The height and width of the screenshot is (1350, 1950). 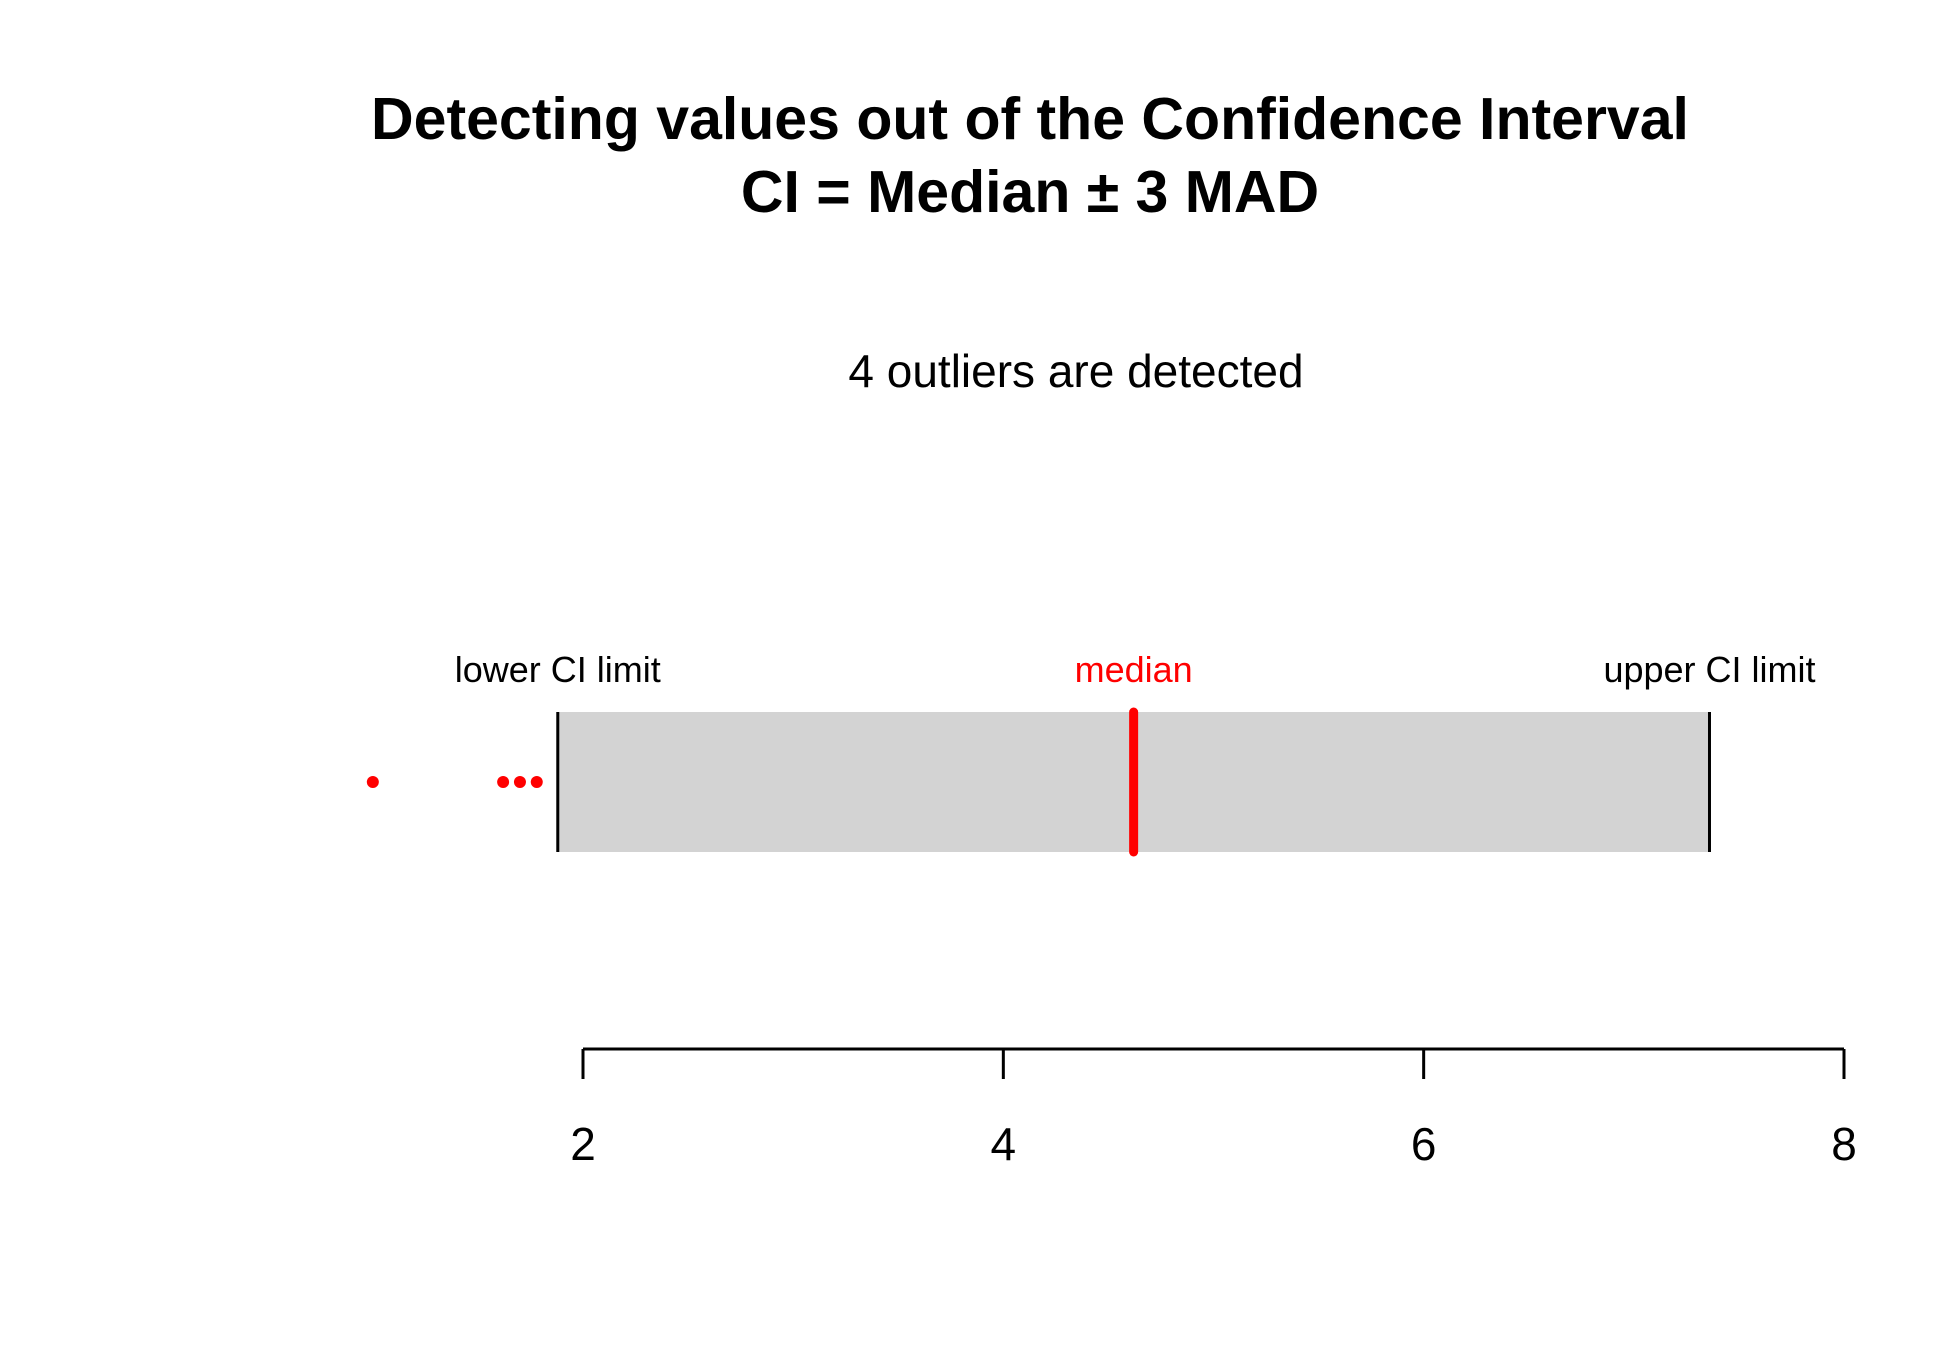 I want to click on x-axis-tick-label: 6, so click(x=1424, y=1144).